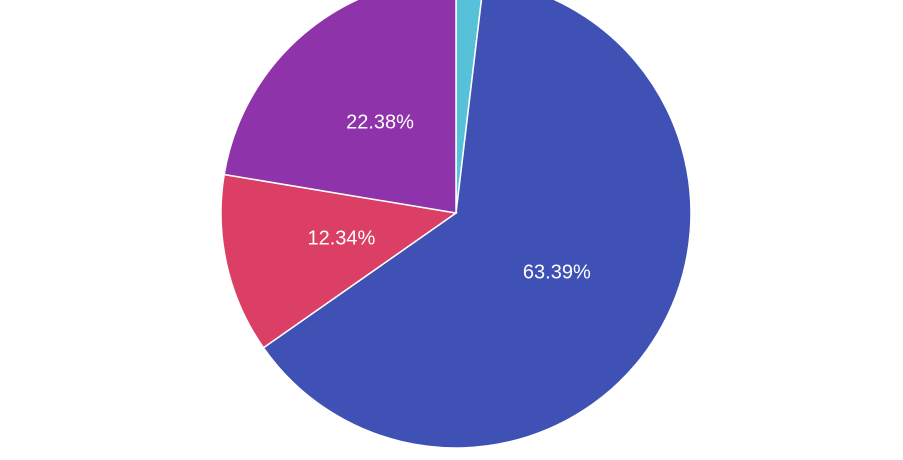 The width and height of the screenshot is (903, 460). Describe the element at coordinates (557, 273) in the screenshot. I see `value-label: 63.39%` at that location.